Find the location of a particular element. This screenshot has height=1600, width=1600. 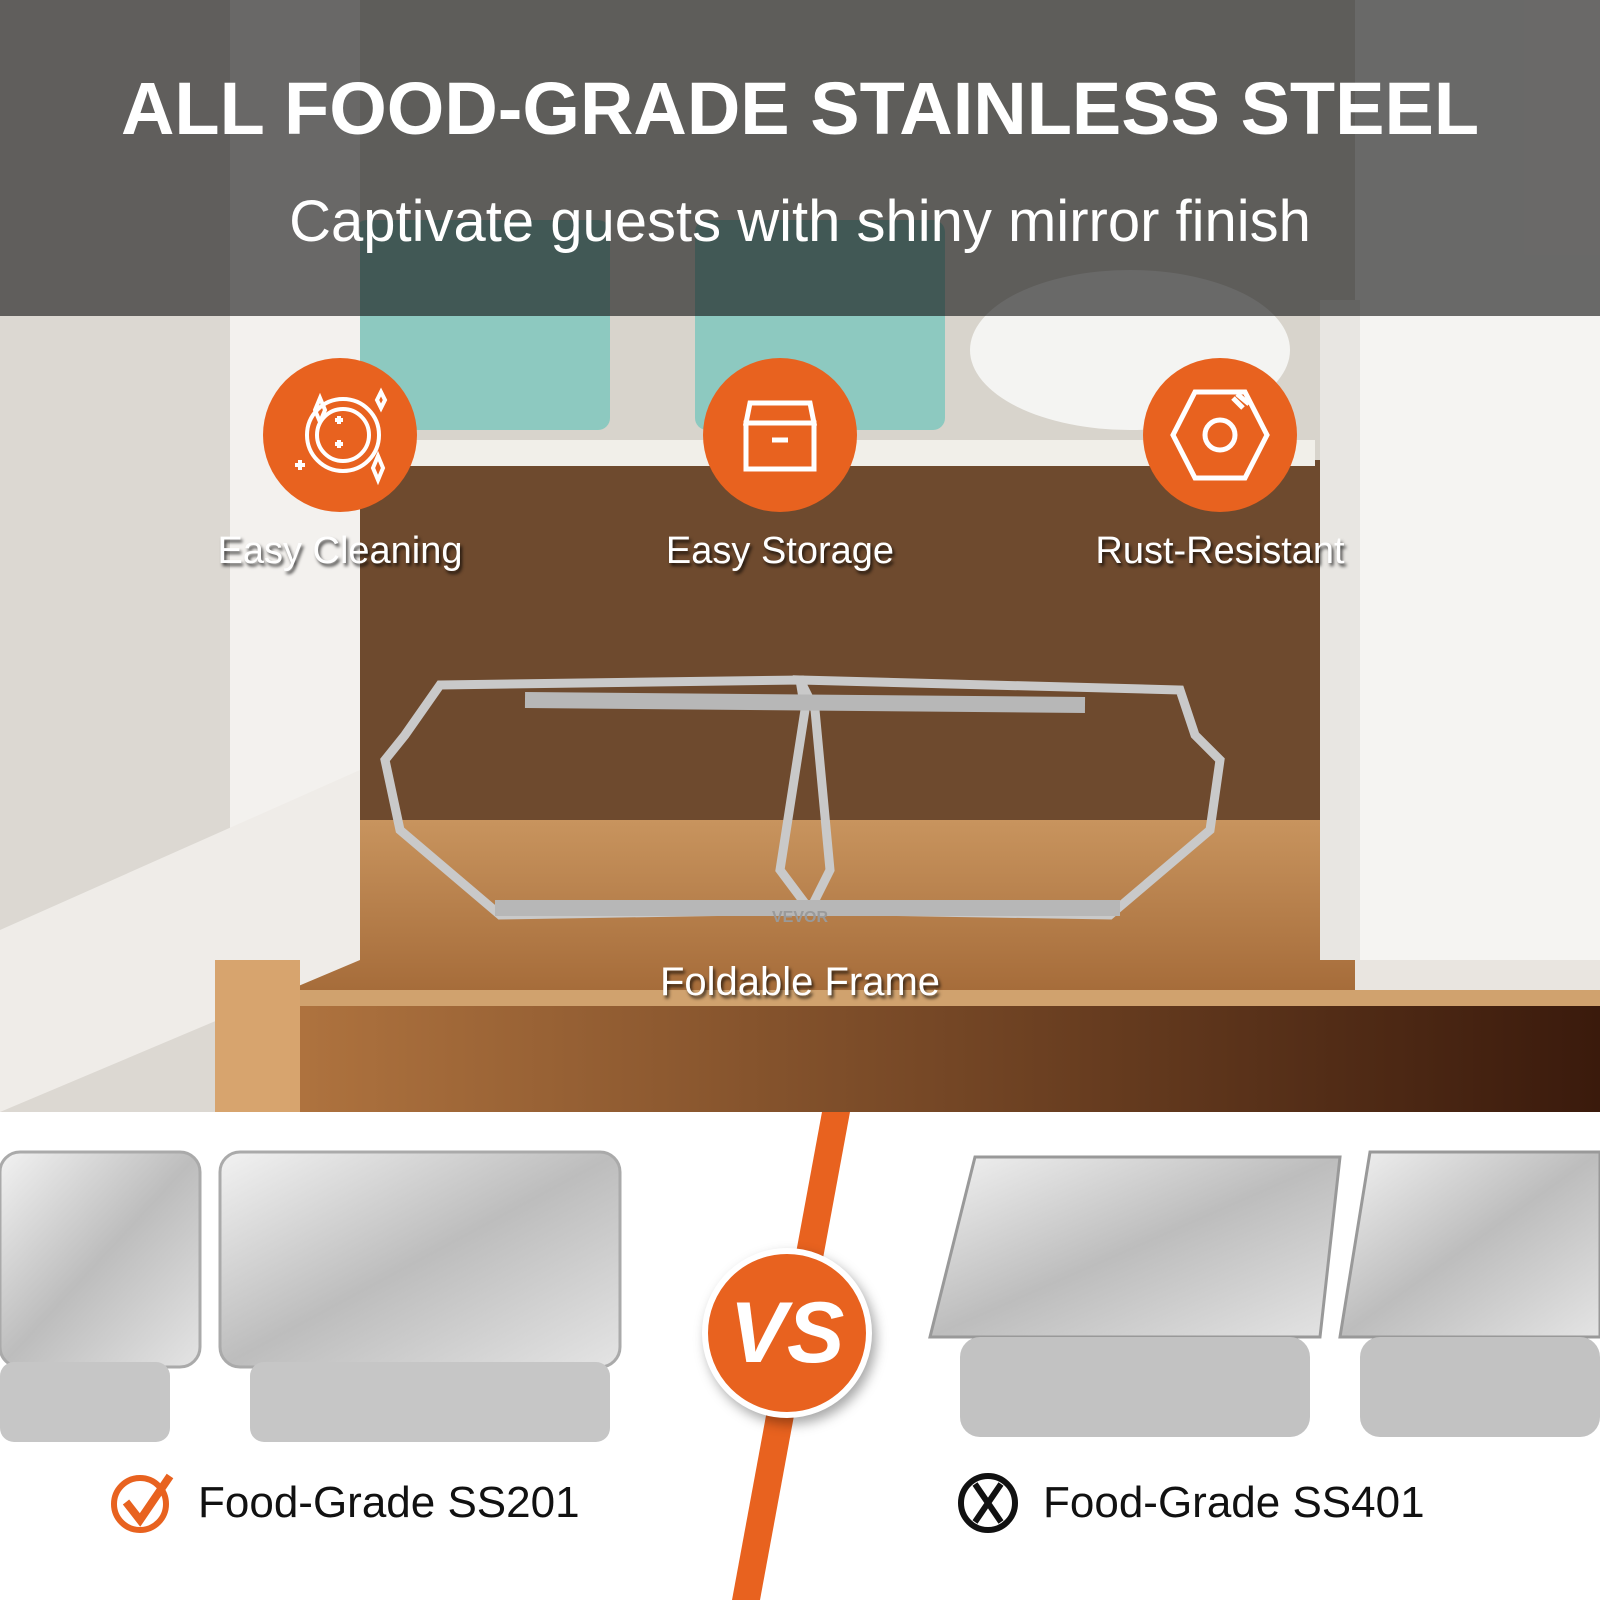

storage-box-icon is located at coordinates (780, 435).